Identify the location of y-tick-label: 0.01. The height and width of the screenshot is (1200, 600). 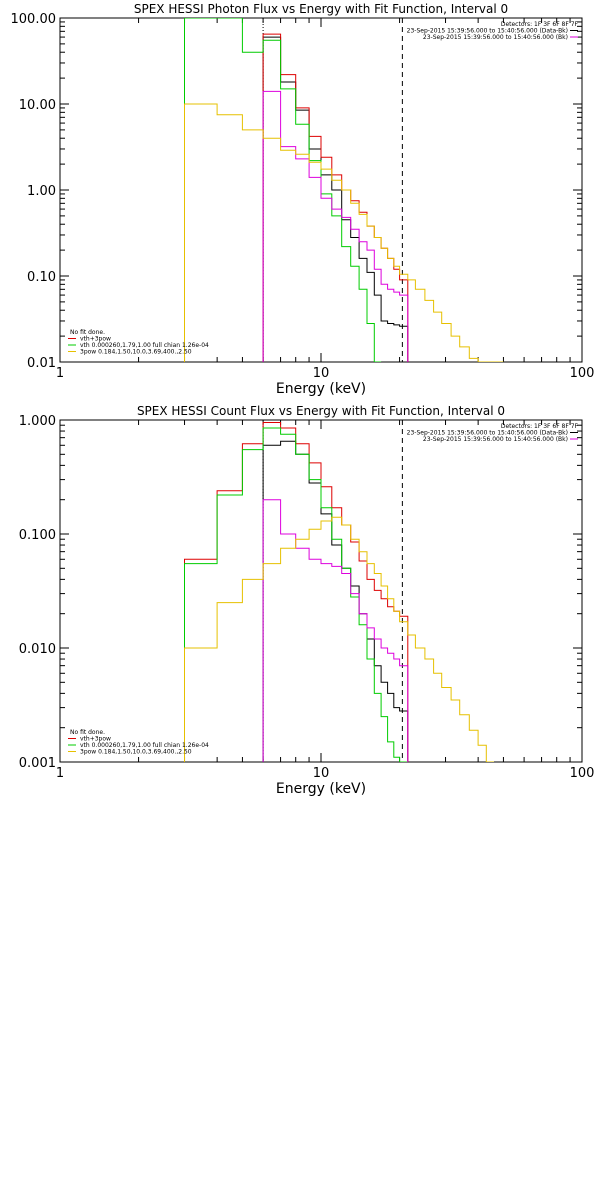
(41, 363).